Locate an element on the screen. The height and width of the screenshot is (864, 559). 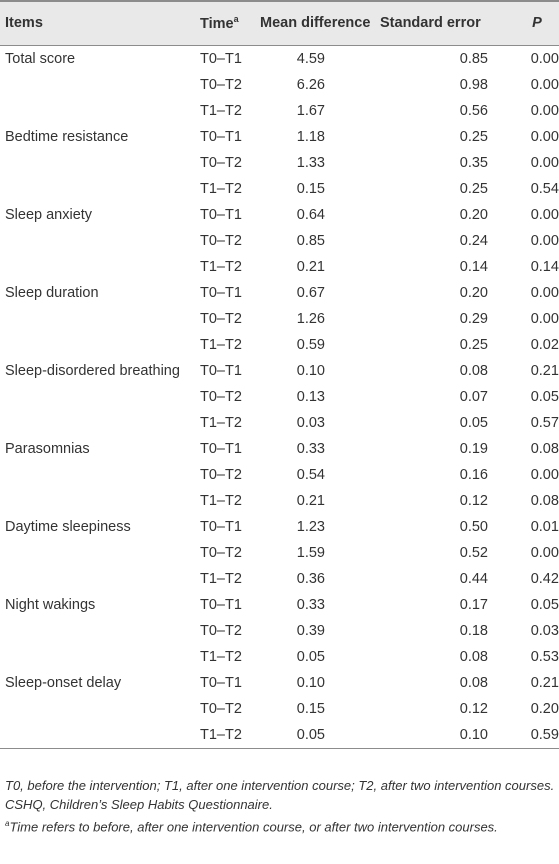
header-standard-error: Standard error is located at coordinates (430, 23).